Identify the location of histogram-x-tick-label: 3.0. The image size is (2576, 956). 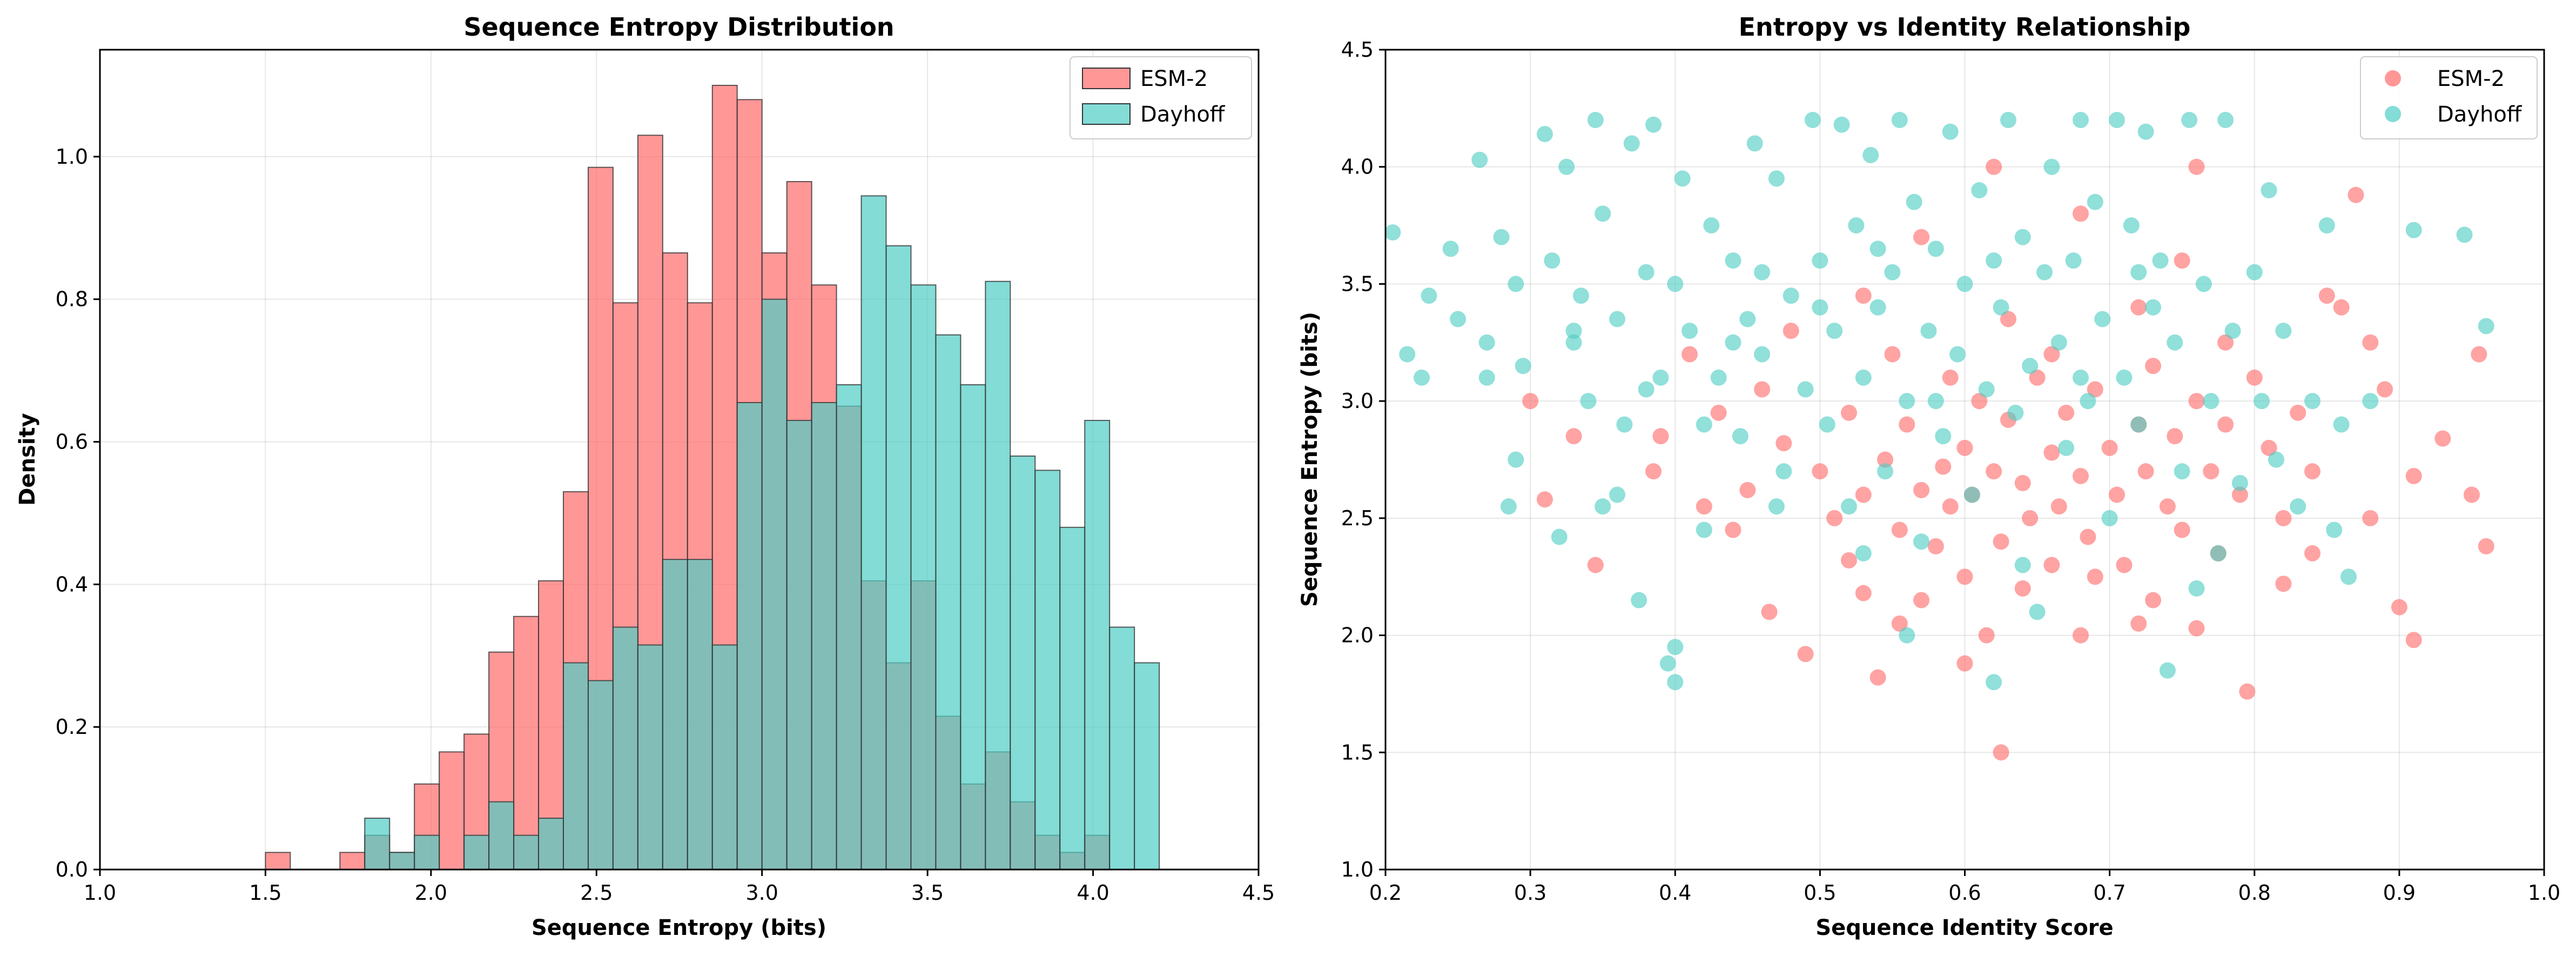
(761, 893).